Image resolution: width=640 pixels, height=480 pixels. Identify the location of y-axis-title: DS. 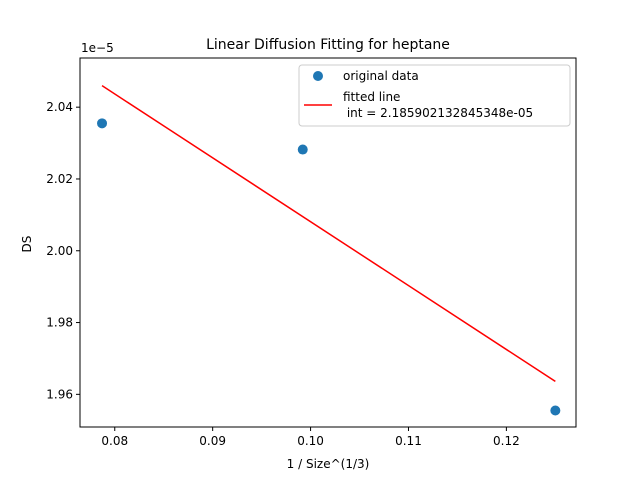
(27, 244).